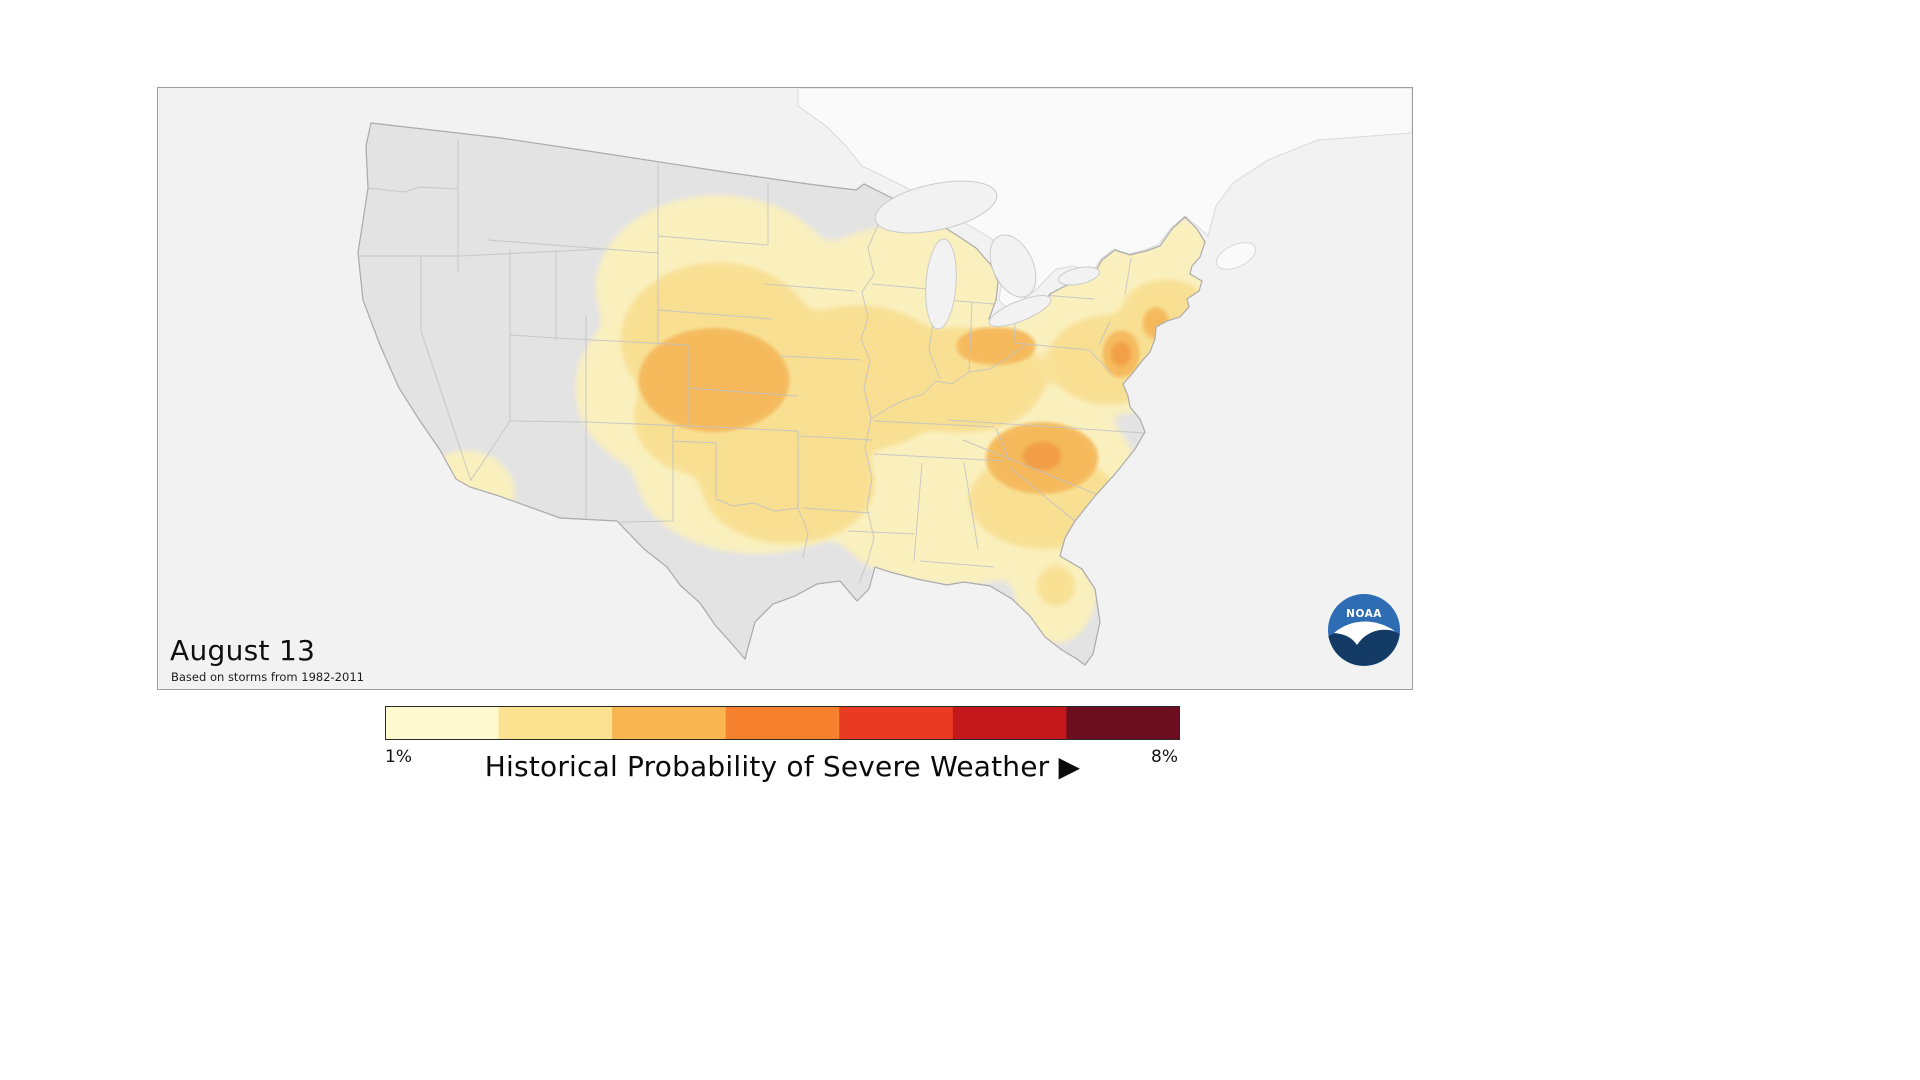  What do you see at coordinates (1236, 256) in the screenshot?
I see `nova-scotia` at bounding box center [1236, 256].